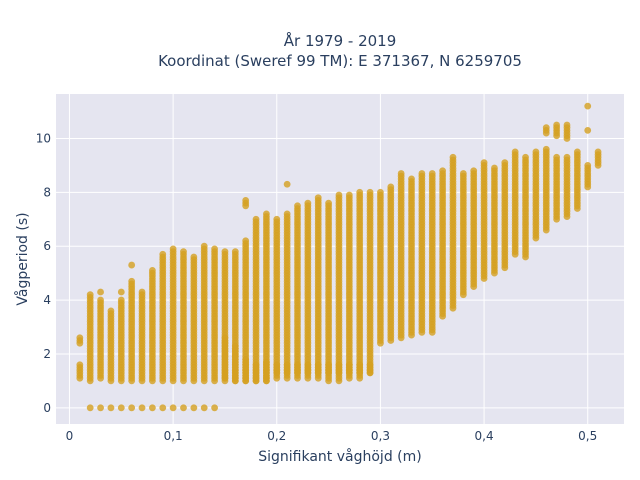  What do you see at coordinates (173, 436) in the screenshot?
I see `x-tick-label: 0,1` at bounding box center [173, 436].